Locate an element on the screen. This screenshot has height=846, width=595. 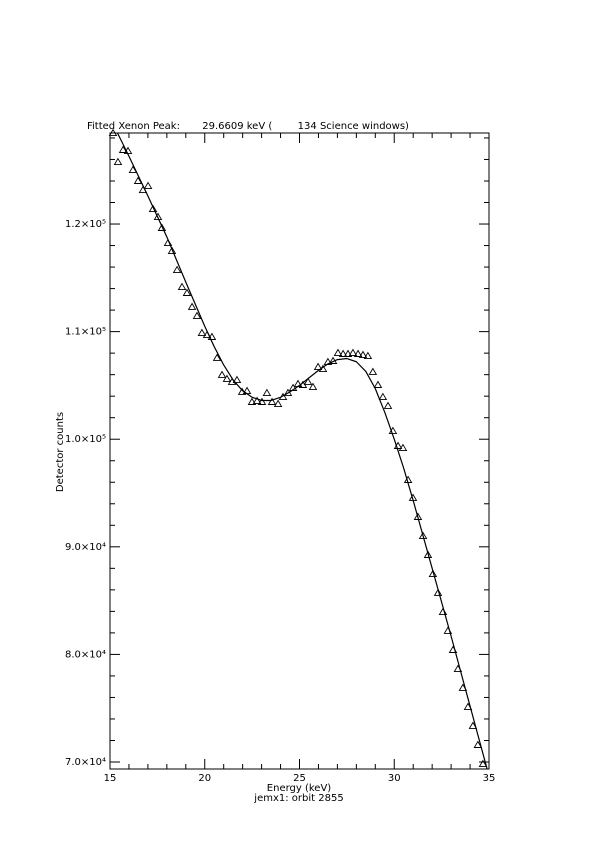
x-tick-label: 15 is located at coordinates (110, 778).